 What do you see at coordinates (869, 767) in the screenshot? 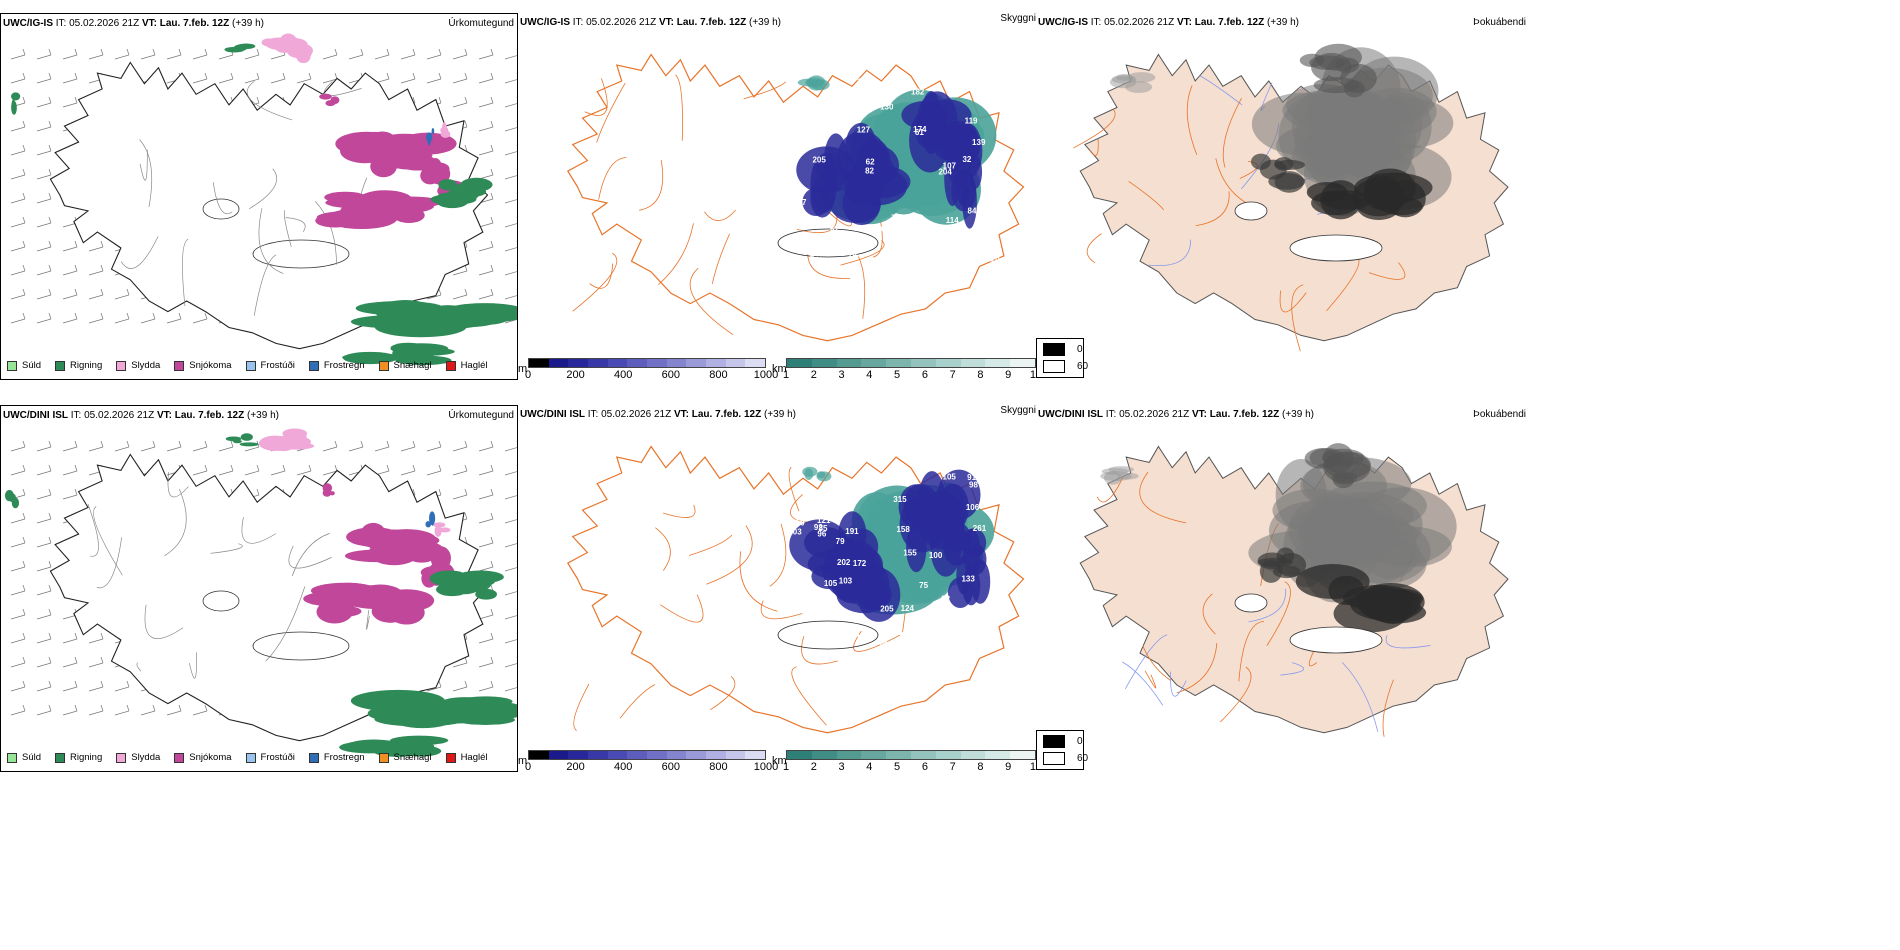
I see `colorbar-tick: 4` at bounding box center [869, 767].